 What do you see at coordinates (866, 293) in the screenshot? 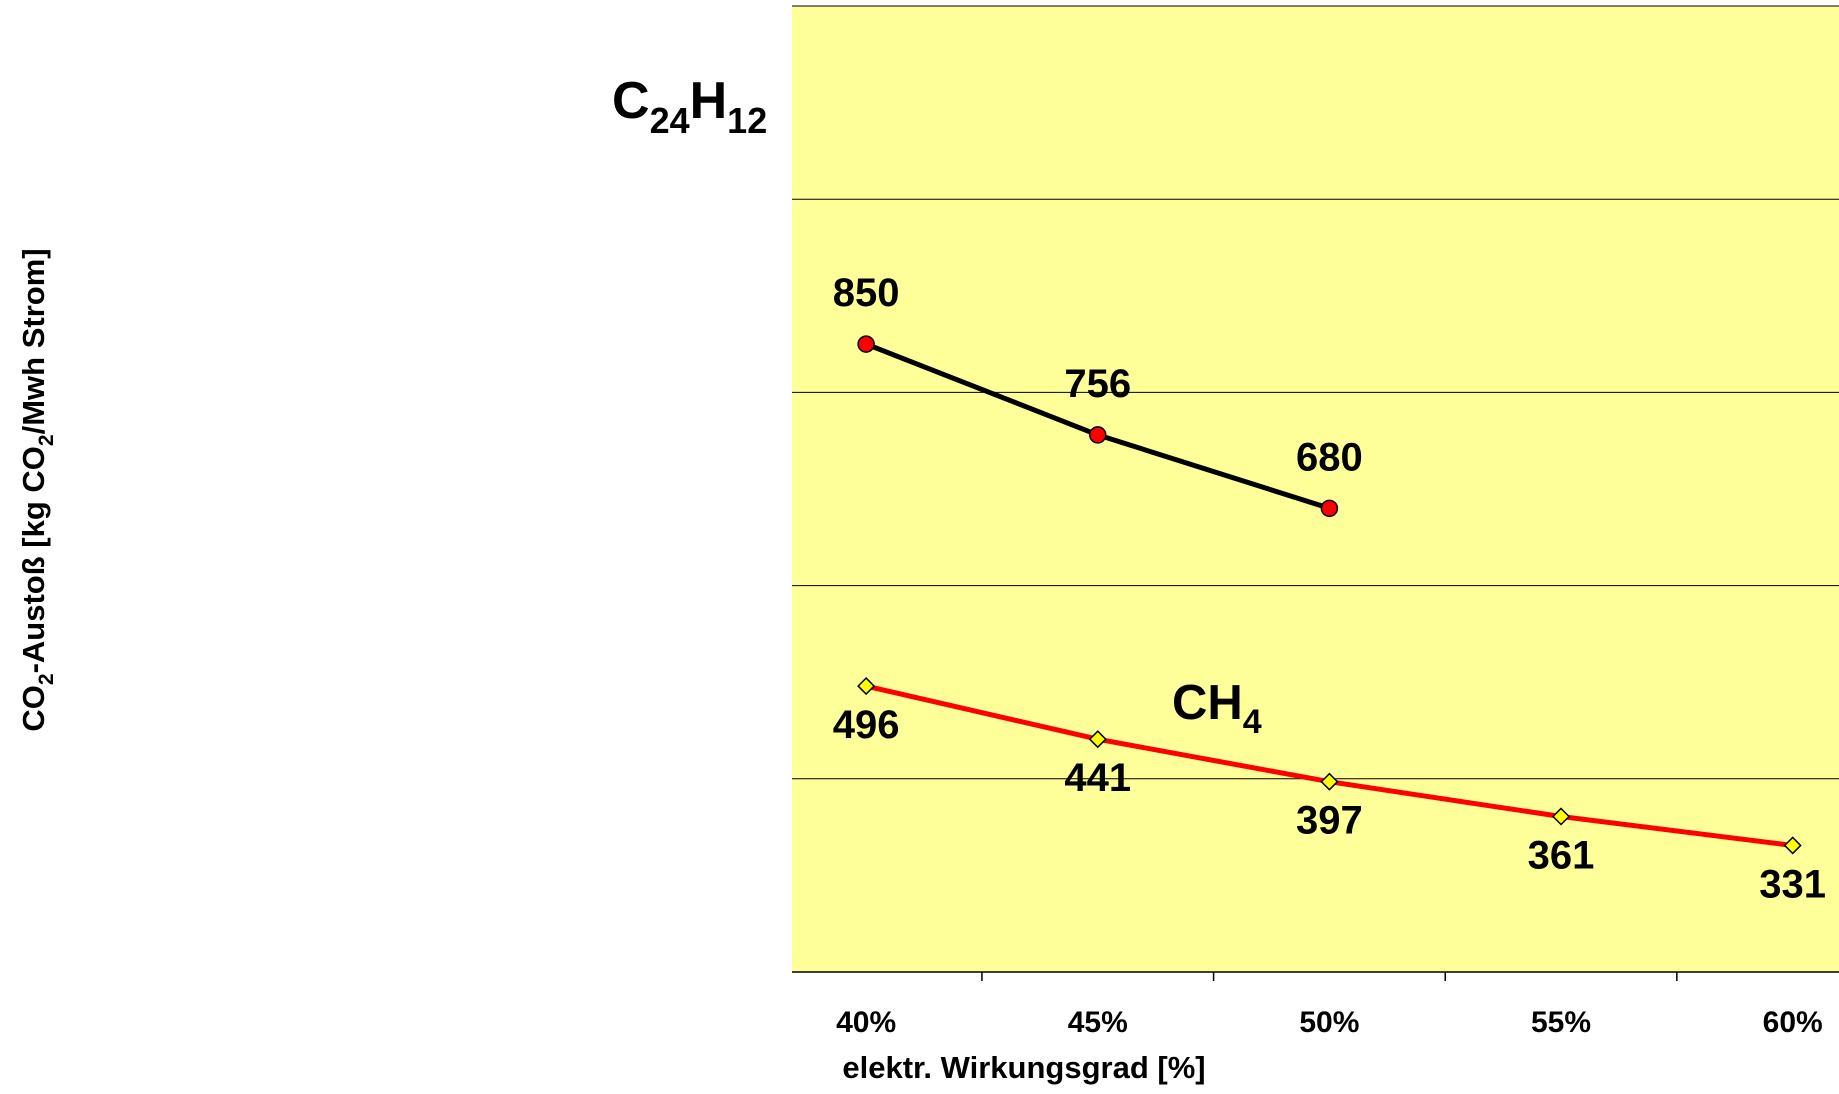
I see `data-label-c24h12: 850` at bounding box center [866, 293].